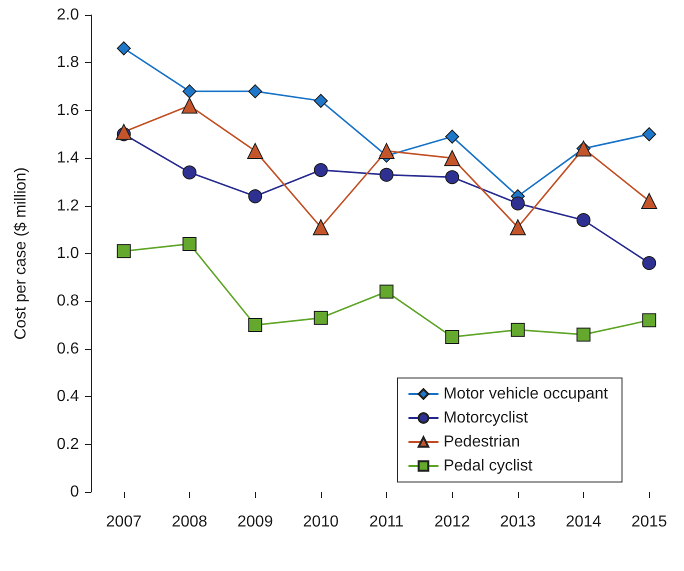 Image resolution: width=684 pixels, height=571 pixels. Describe the element at coordinates (68, 349) in the screenshot. I see `y-tick-label: 0.6` at that location.